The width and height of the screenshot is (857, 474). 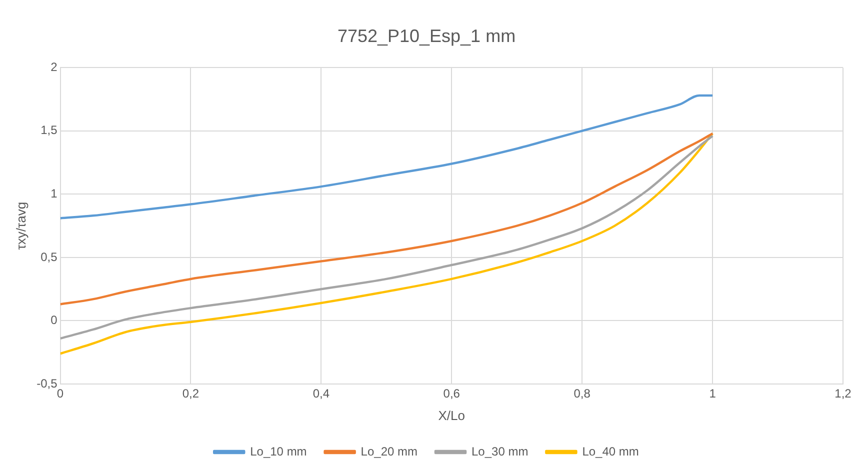 I want to click on y-tick-label: 1, so click(x=54, y=193).